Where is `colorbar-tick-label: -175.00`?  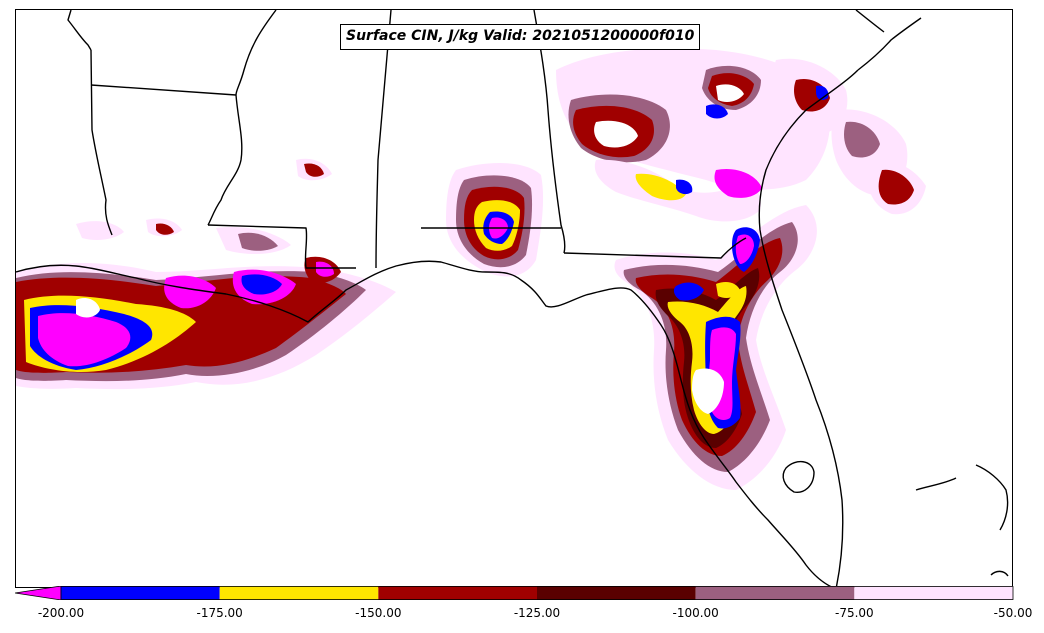
colorbar-tick-label: -175.00 is located at coordinates (219, 613).